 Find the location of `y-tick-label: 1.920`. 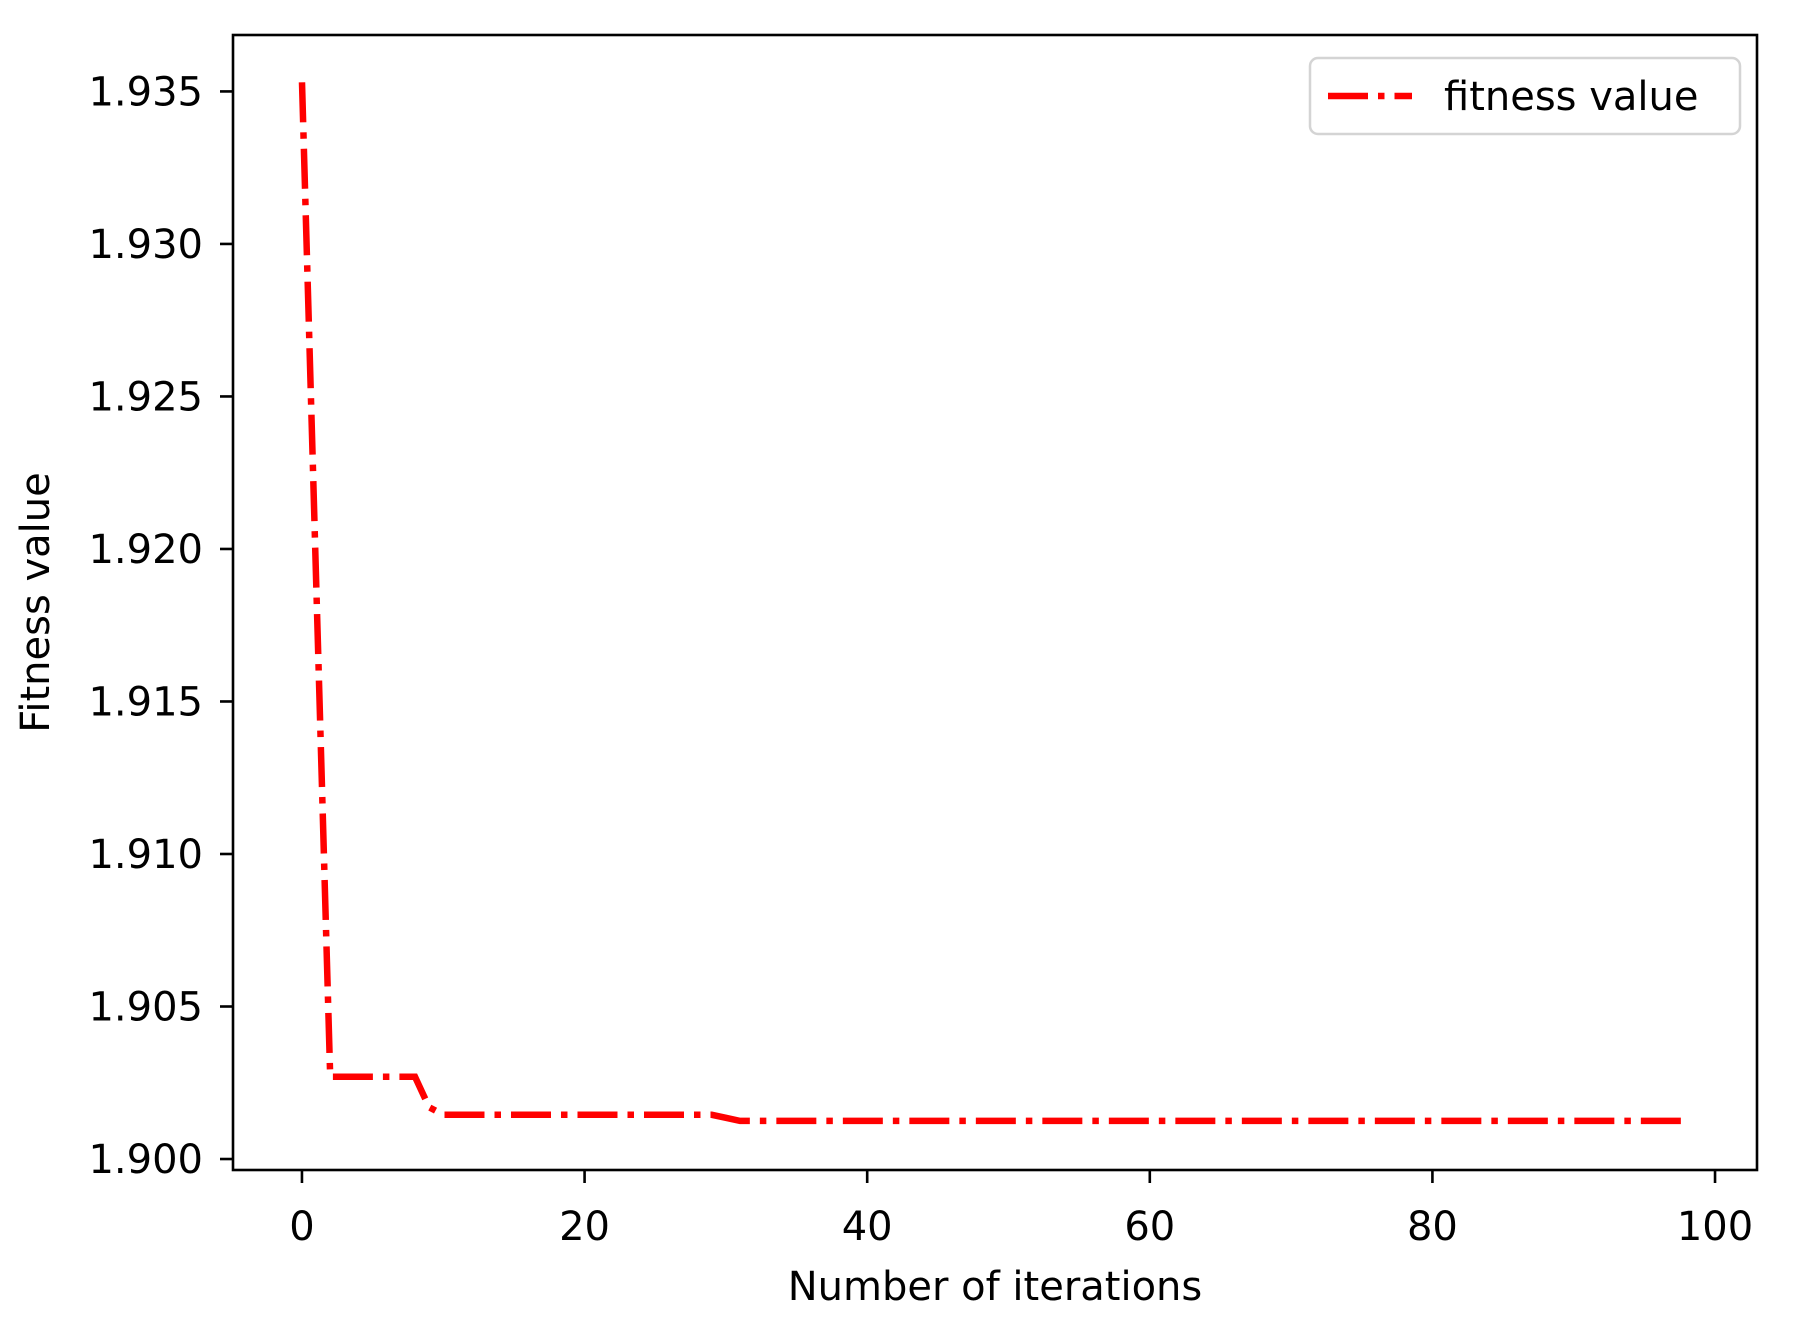

y-tick-label: 1.920 is located at coordinates (145, 550).